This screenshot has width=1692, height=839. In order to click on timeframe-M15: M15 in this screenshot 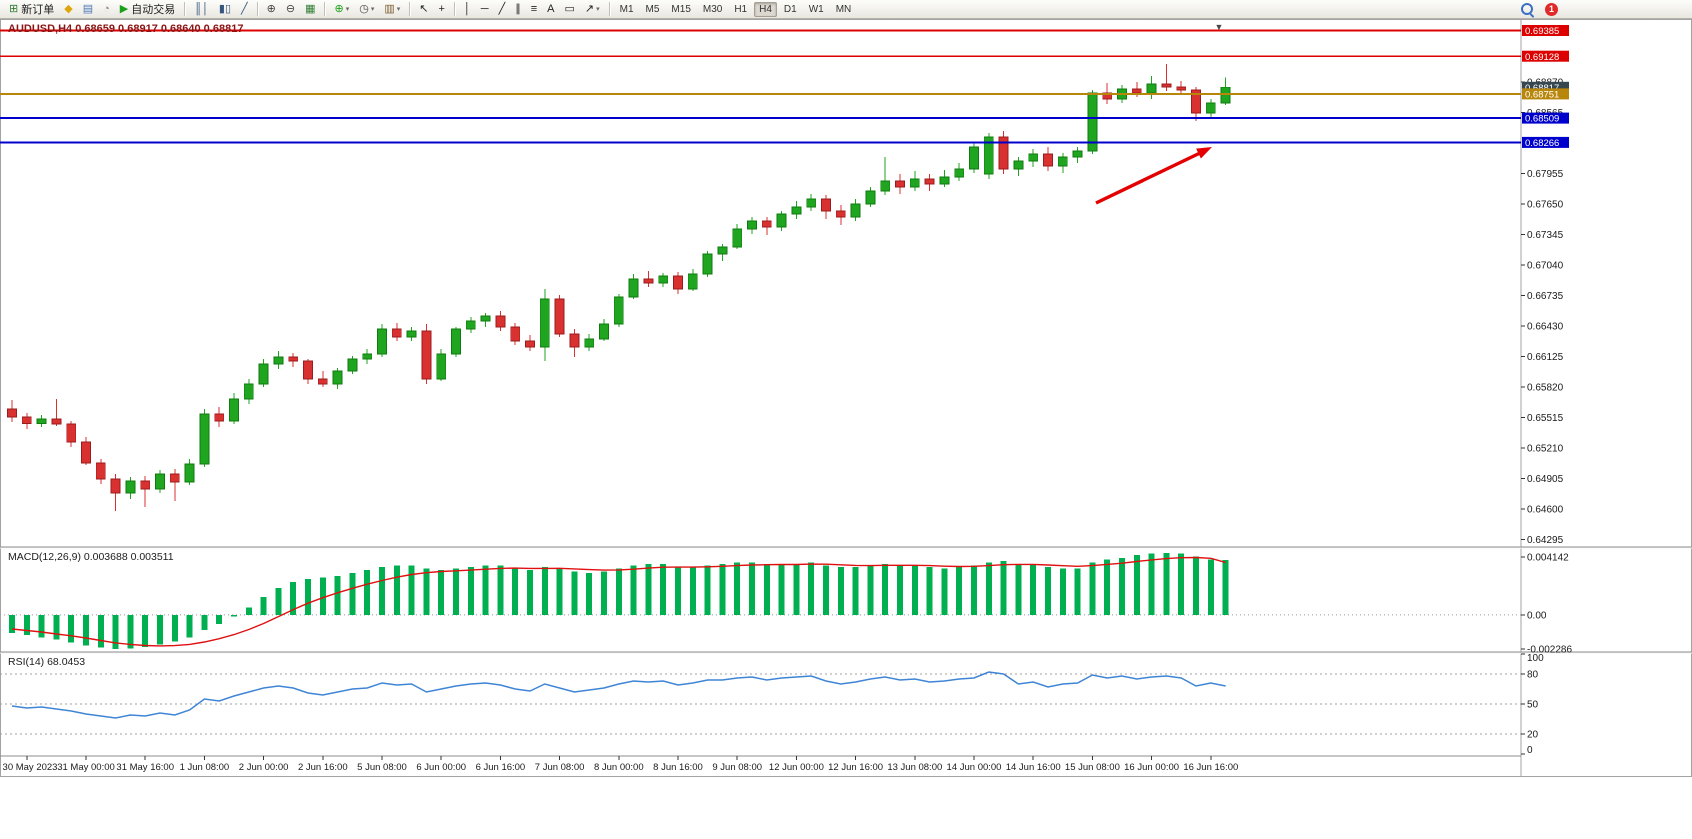, I will do `click(681, 9)`.